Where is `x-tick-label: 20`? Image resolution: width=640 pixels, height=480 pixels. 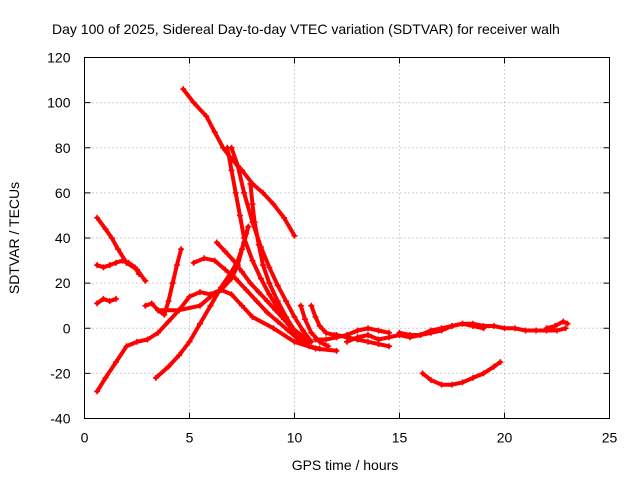 x-tick-label: 20 is located at coordinates (505, 438).